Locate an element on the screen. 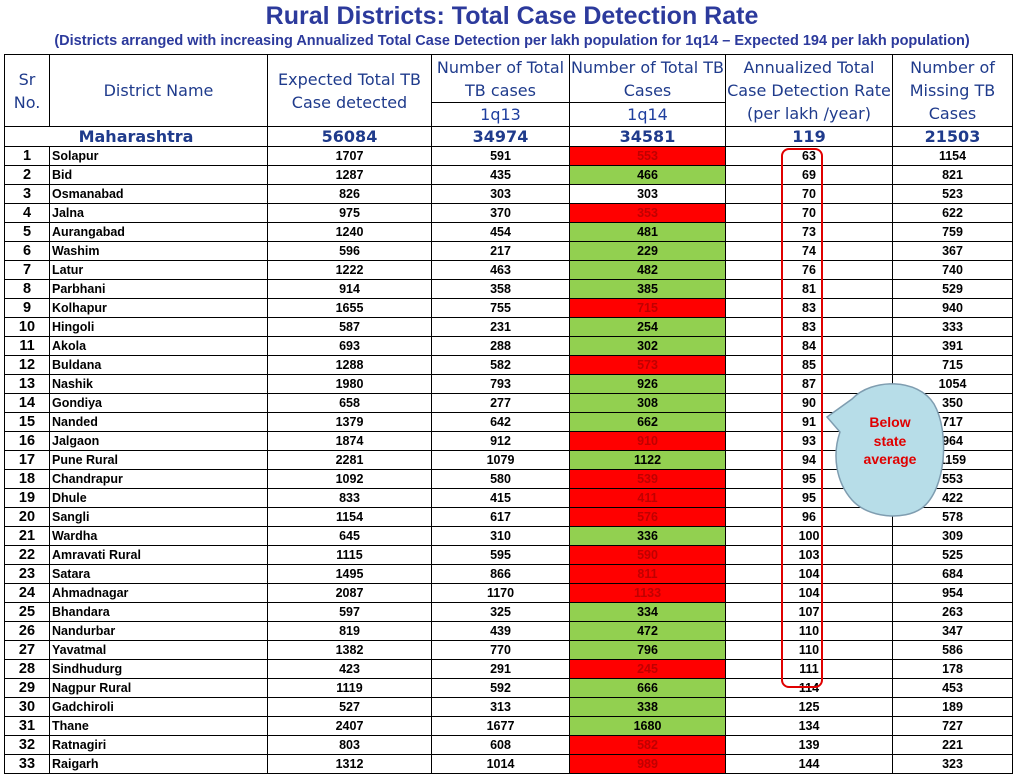  row-expected: 2407 is located at coordinates (349, 726).